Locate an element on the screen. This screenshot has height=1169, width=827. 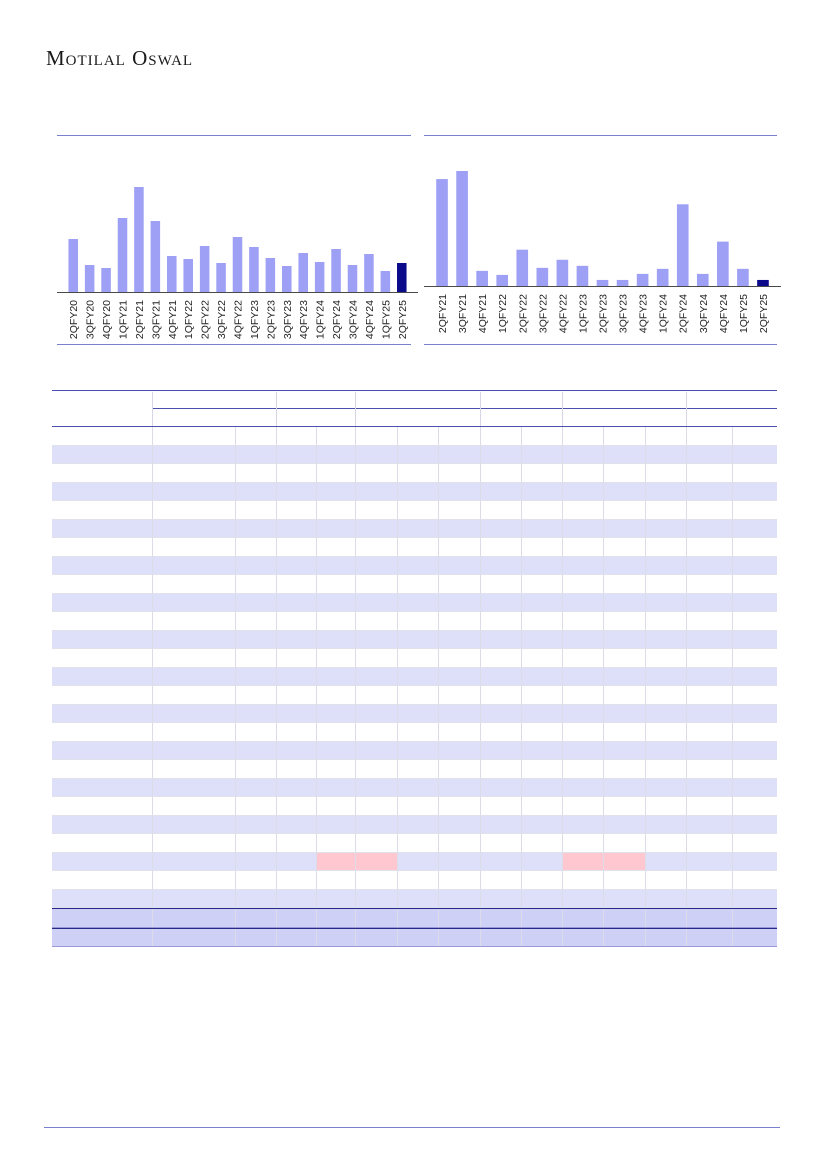
x-tick-label: 3QFY24 is located at coordinates (354, 319).